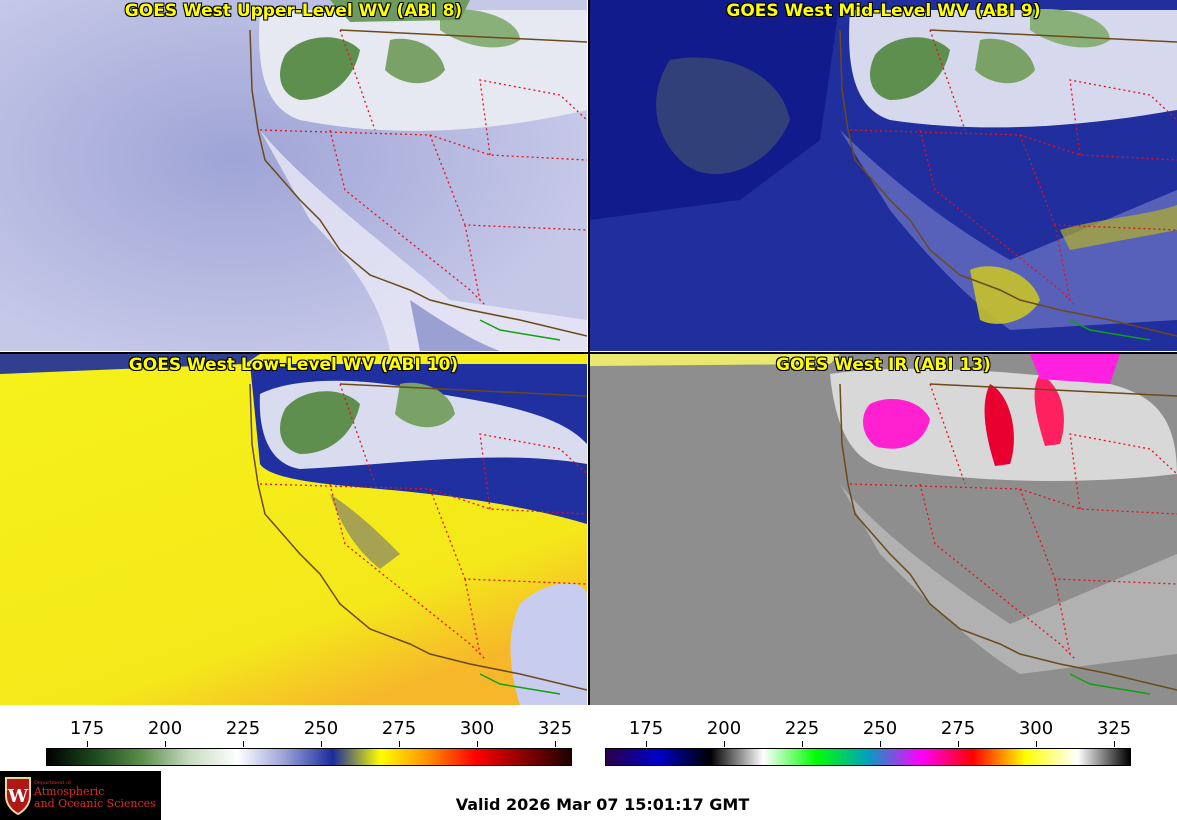 The height and width of the screenshot is (820, 1177). What do you see at coordinates (883, 11) in the screenshot?
I see `panel-title: GOES West Mid-Level WV (ABI 9)` at bounding box center [883, 11].